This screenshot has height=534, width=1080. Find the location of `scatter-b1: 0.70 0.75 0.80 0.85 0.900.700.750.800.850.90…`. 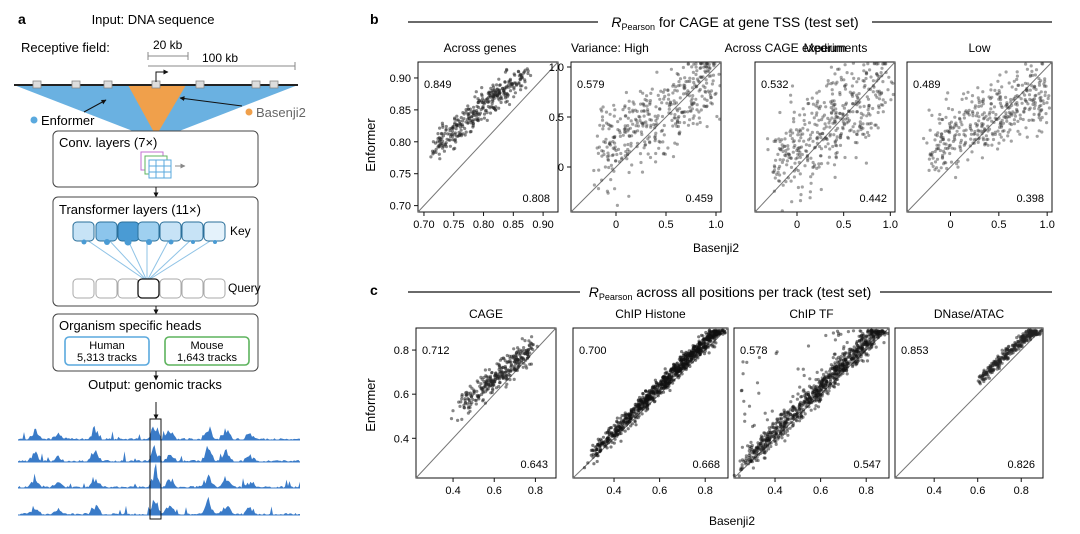

scatter-b1: 0.70 0.75 0.80 0.85 0.900.700.750.800.850.90… is located at coordinates (474, 146).